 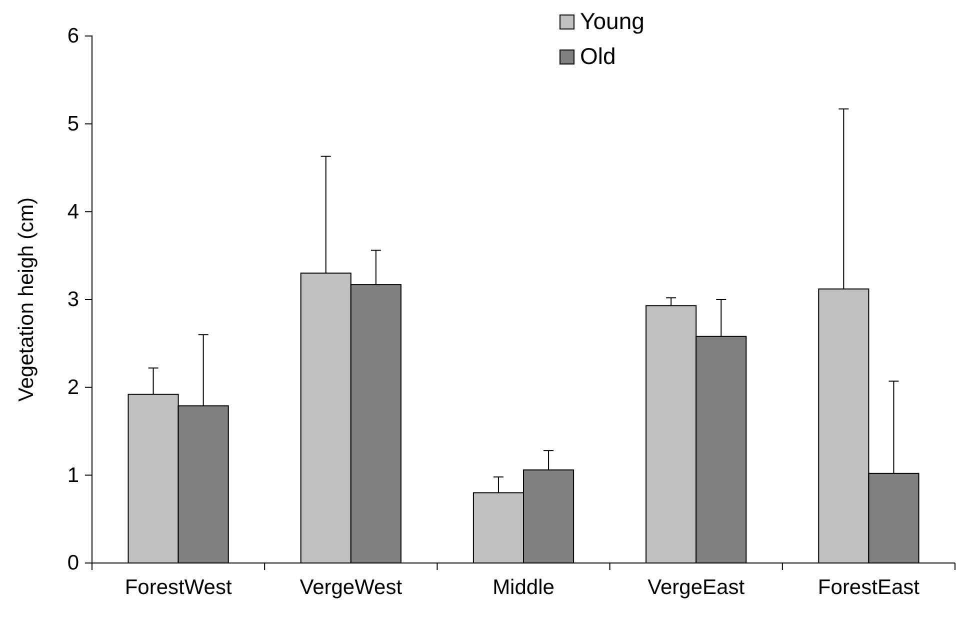 I want to click on y-tick-label: 4, so click(x=73, y=212).